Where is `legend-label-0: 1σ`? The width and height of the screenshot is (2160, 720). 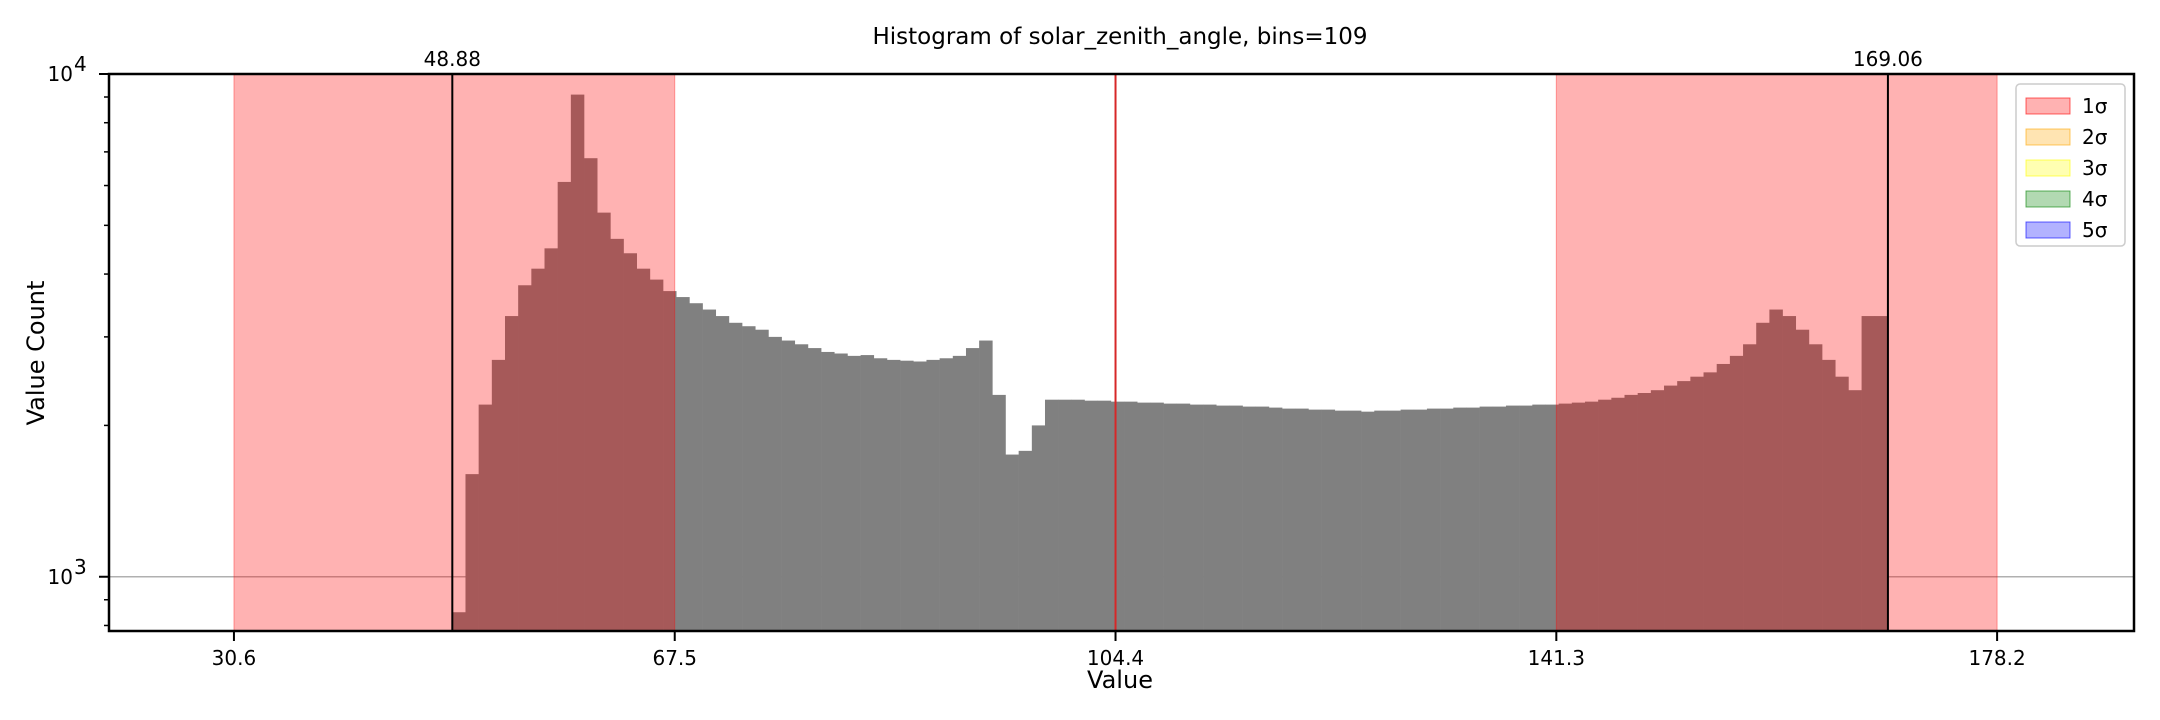
legend-label-0: 1σ is located at coordinates (2095, 106).